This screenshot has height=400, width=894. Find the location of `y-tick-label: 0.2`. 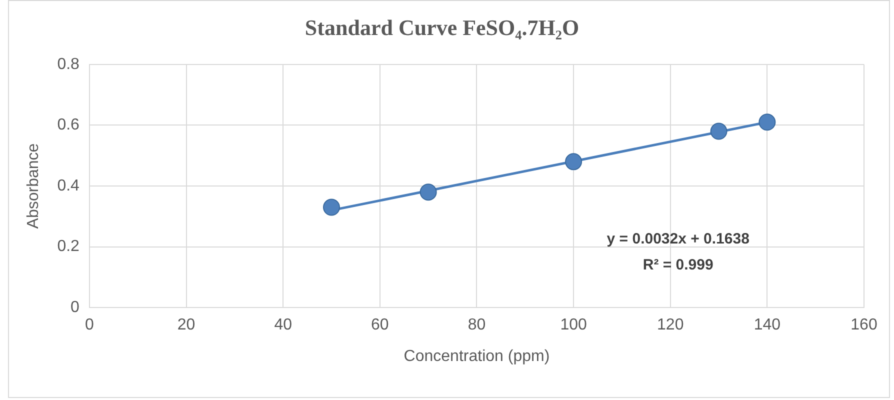

y-tick-label: 0.2 is located at coordinates (68, 247).